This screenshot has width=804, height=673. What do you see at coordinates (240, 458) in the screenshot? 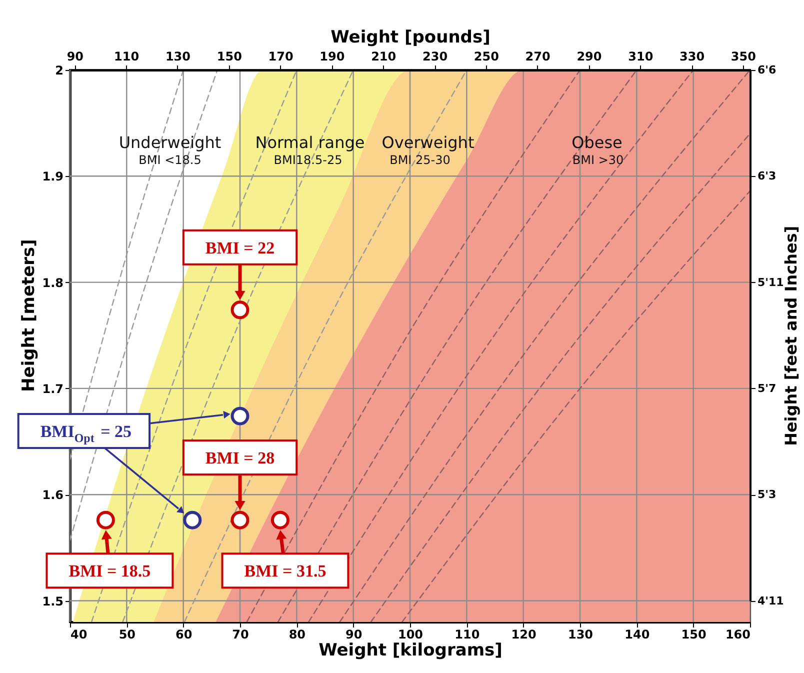
I see `annotation: BMI = 28` at bounding box center [240, 458].